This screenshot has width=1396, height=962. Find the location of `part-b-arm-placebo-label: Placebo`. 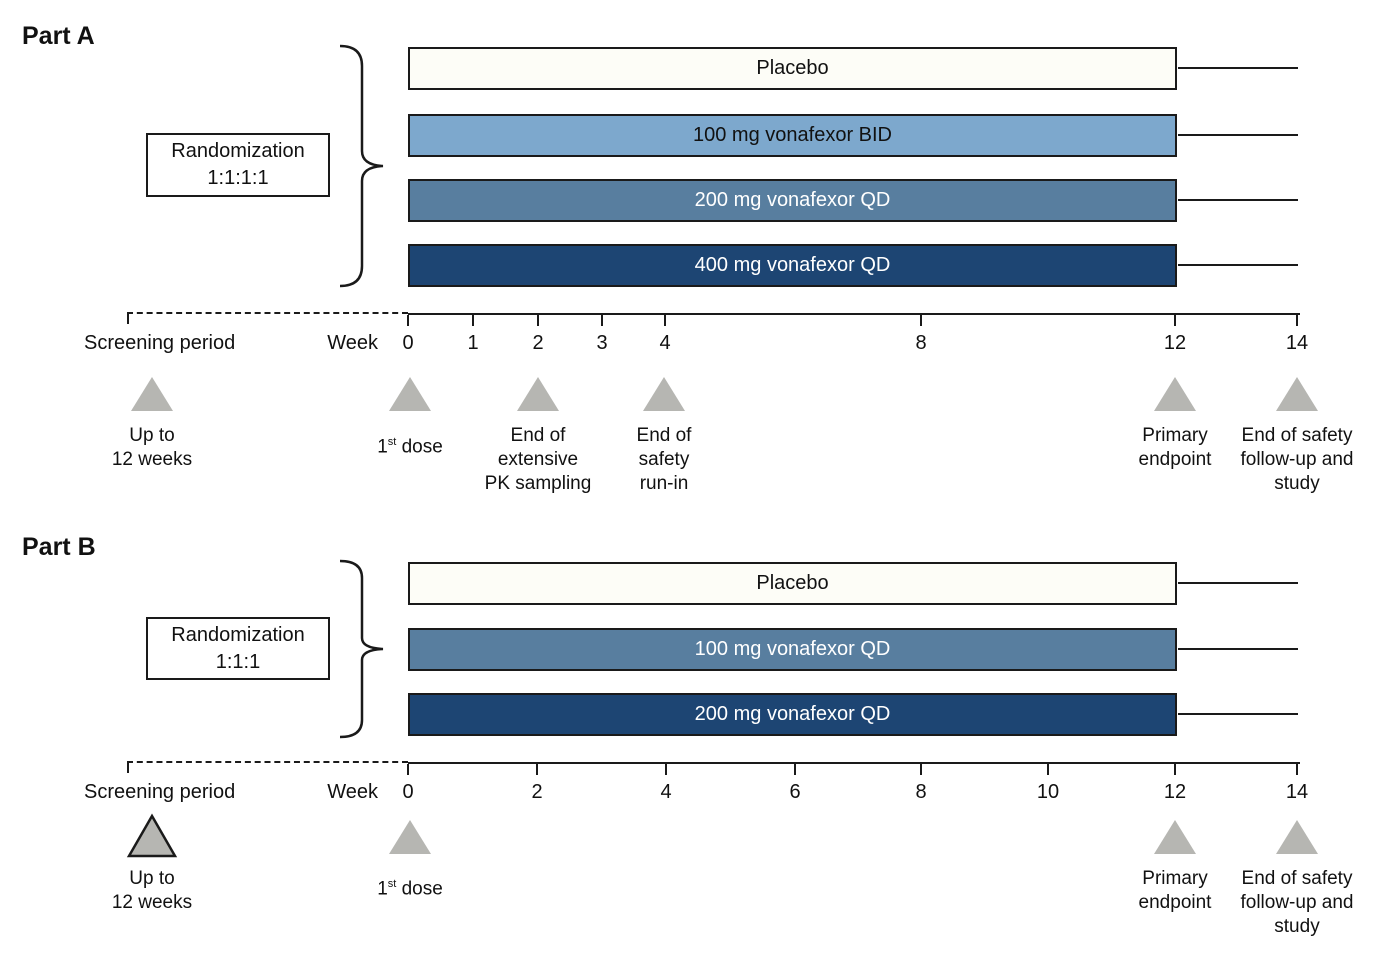

part-b-arm-placebo-label: Placebo is located at coordinates (792, 583).